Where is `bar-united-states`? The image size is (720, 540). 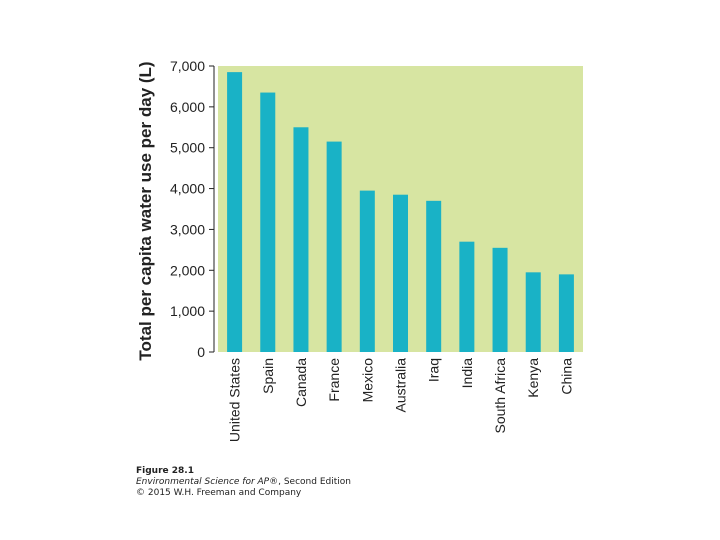
bar-united-states is located at coordinates (235, 212).